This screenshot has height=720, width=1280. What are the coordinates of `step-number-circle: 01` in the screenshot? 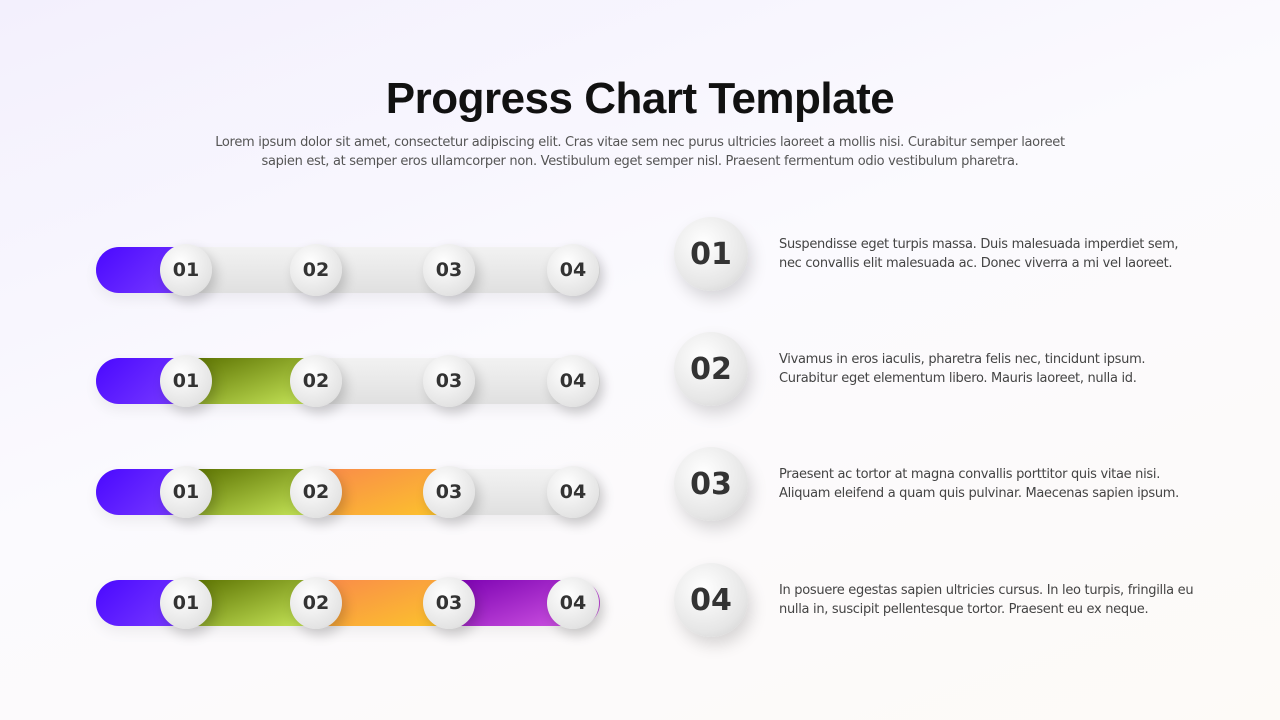 It's located at (711, 254).